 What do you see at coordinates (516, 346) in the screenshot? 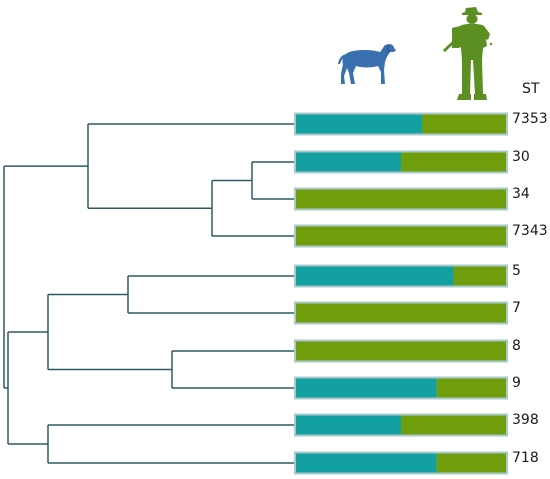
I see `st-label-8: 8` at bounding box center [516, 346].